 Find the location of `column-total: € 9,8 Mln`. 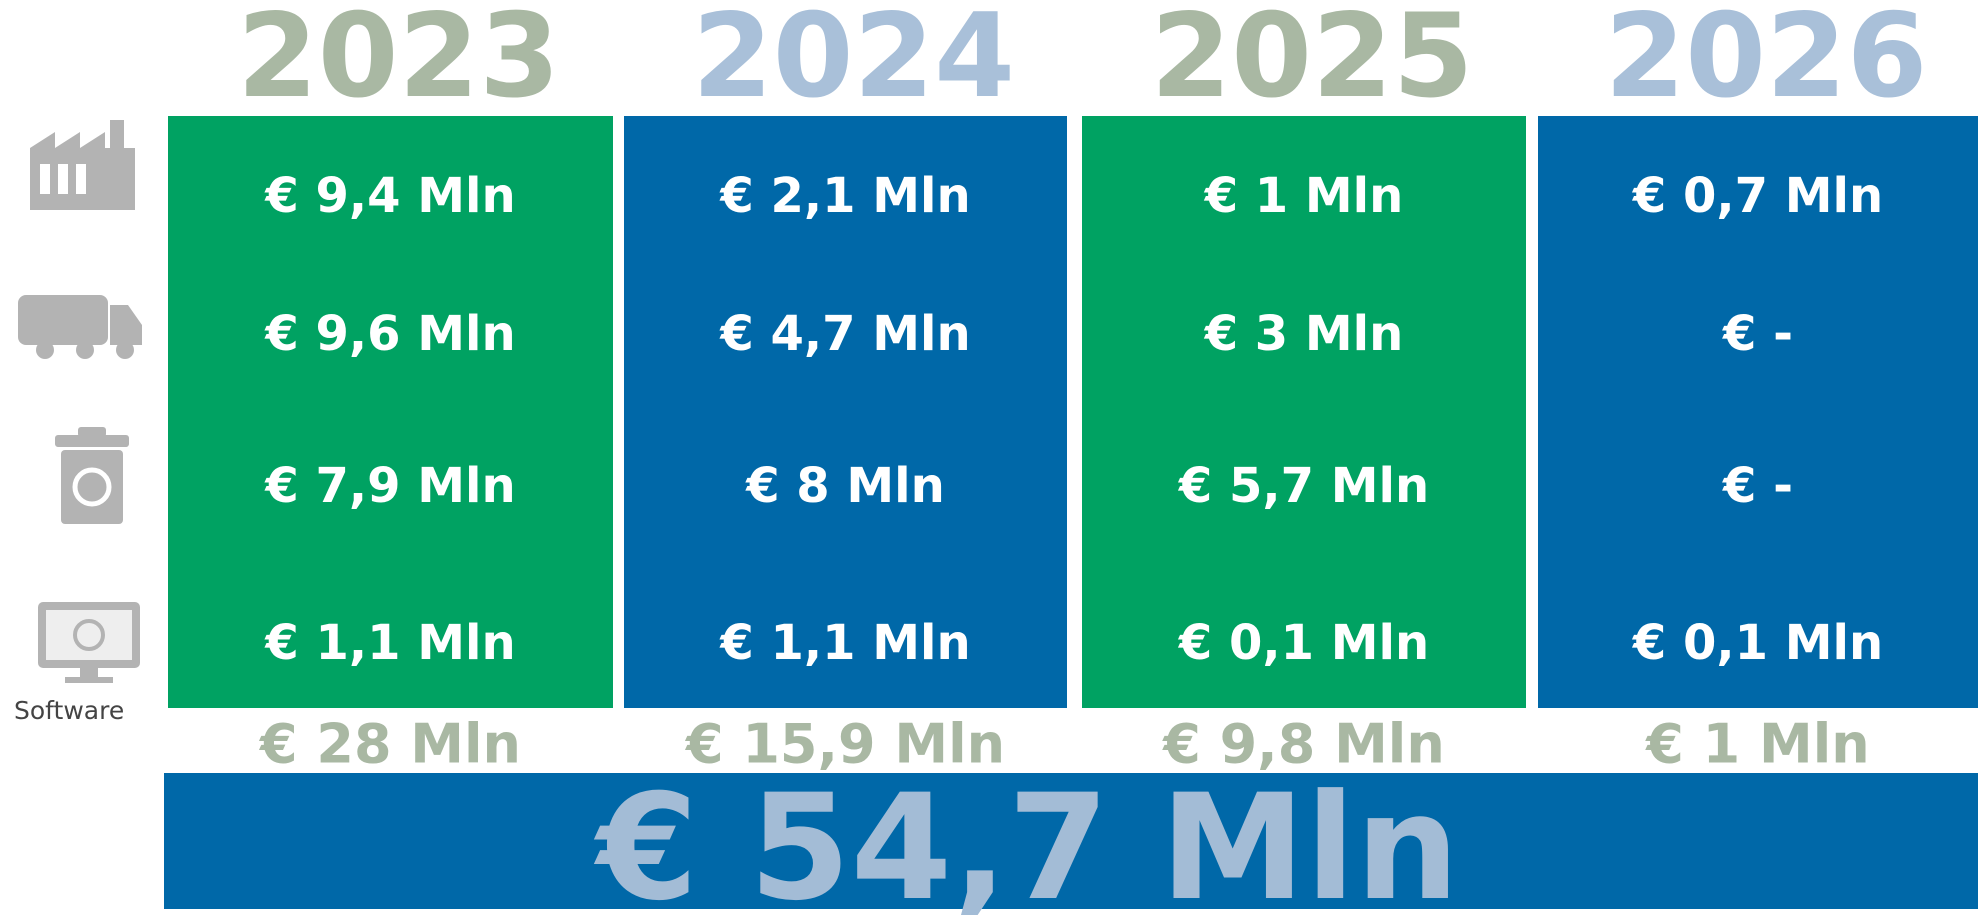

column-total: € 9,8 Mln is located at coordinates (1304, 744).